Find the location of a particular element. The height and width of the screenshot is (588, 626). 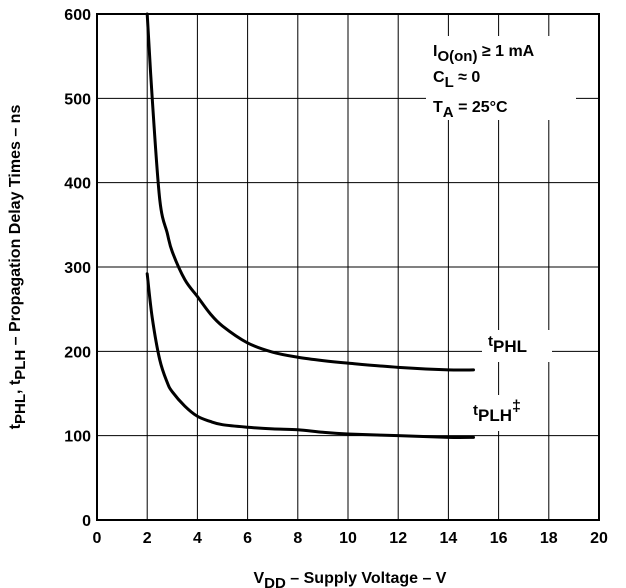

y-tick-label: 200 is located at coordinates (77, 352).